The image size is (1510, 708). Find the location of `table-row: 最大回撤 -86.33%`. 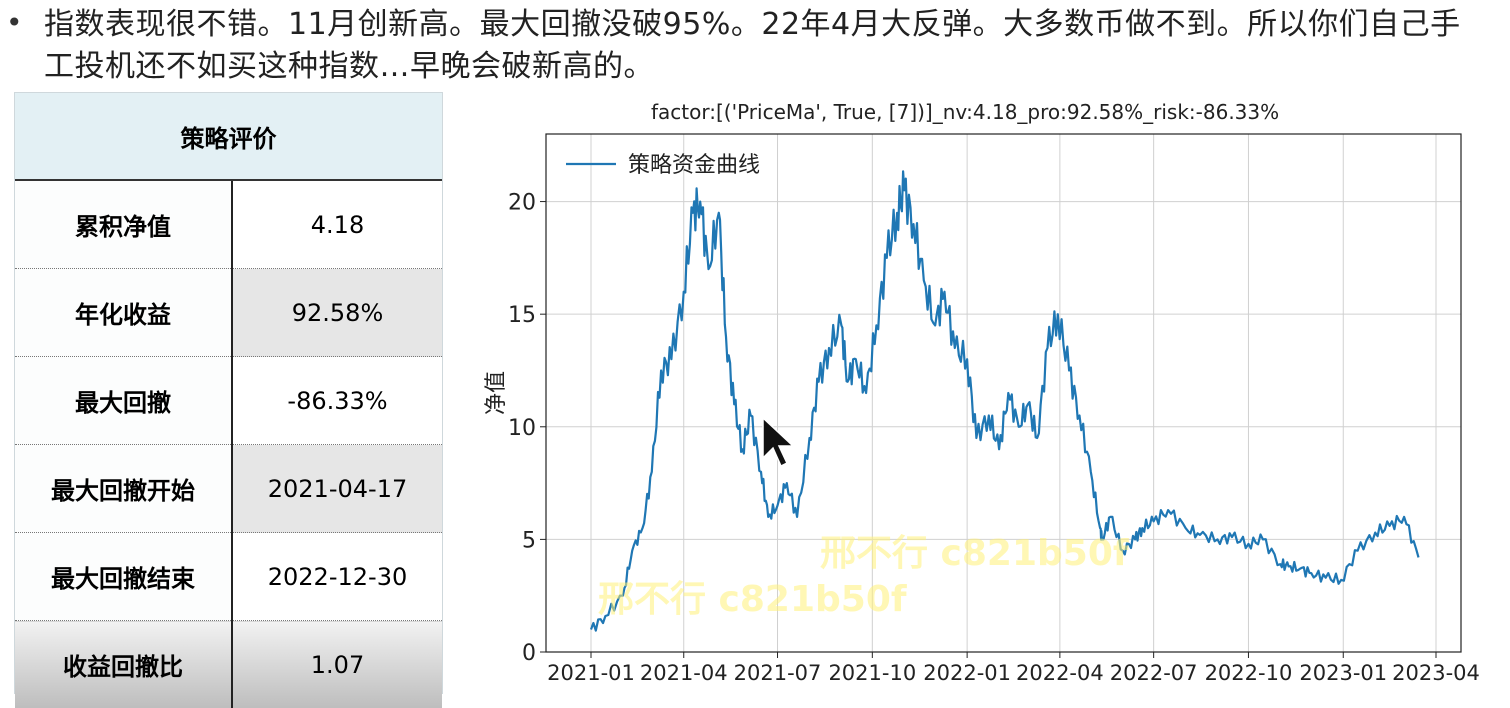

table-row: 最大回撤 -86.33% is located at coordinates (228, 401).